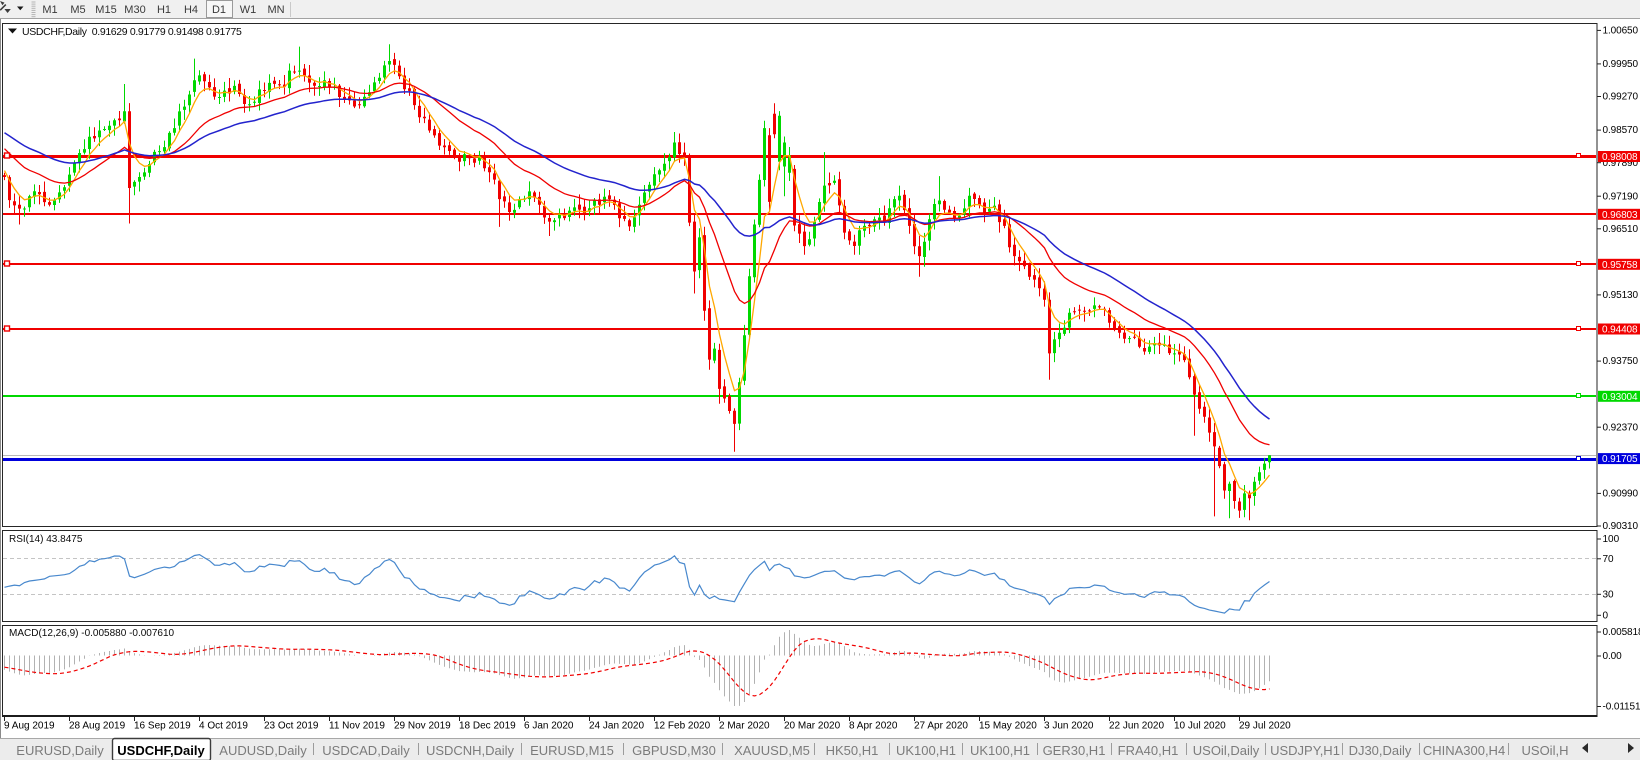 The height and width of the screenshot is (760, 1640). Describe the element at coordinates (1620, 397) in the screenshot. I see `svg-text: 0.93004` at that location.